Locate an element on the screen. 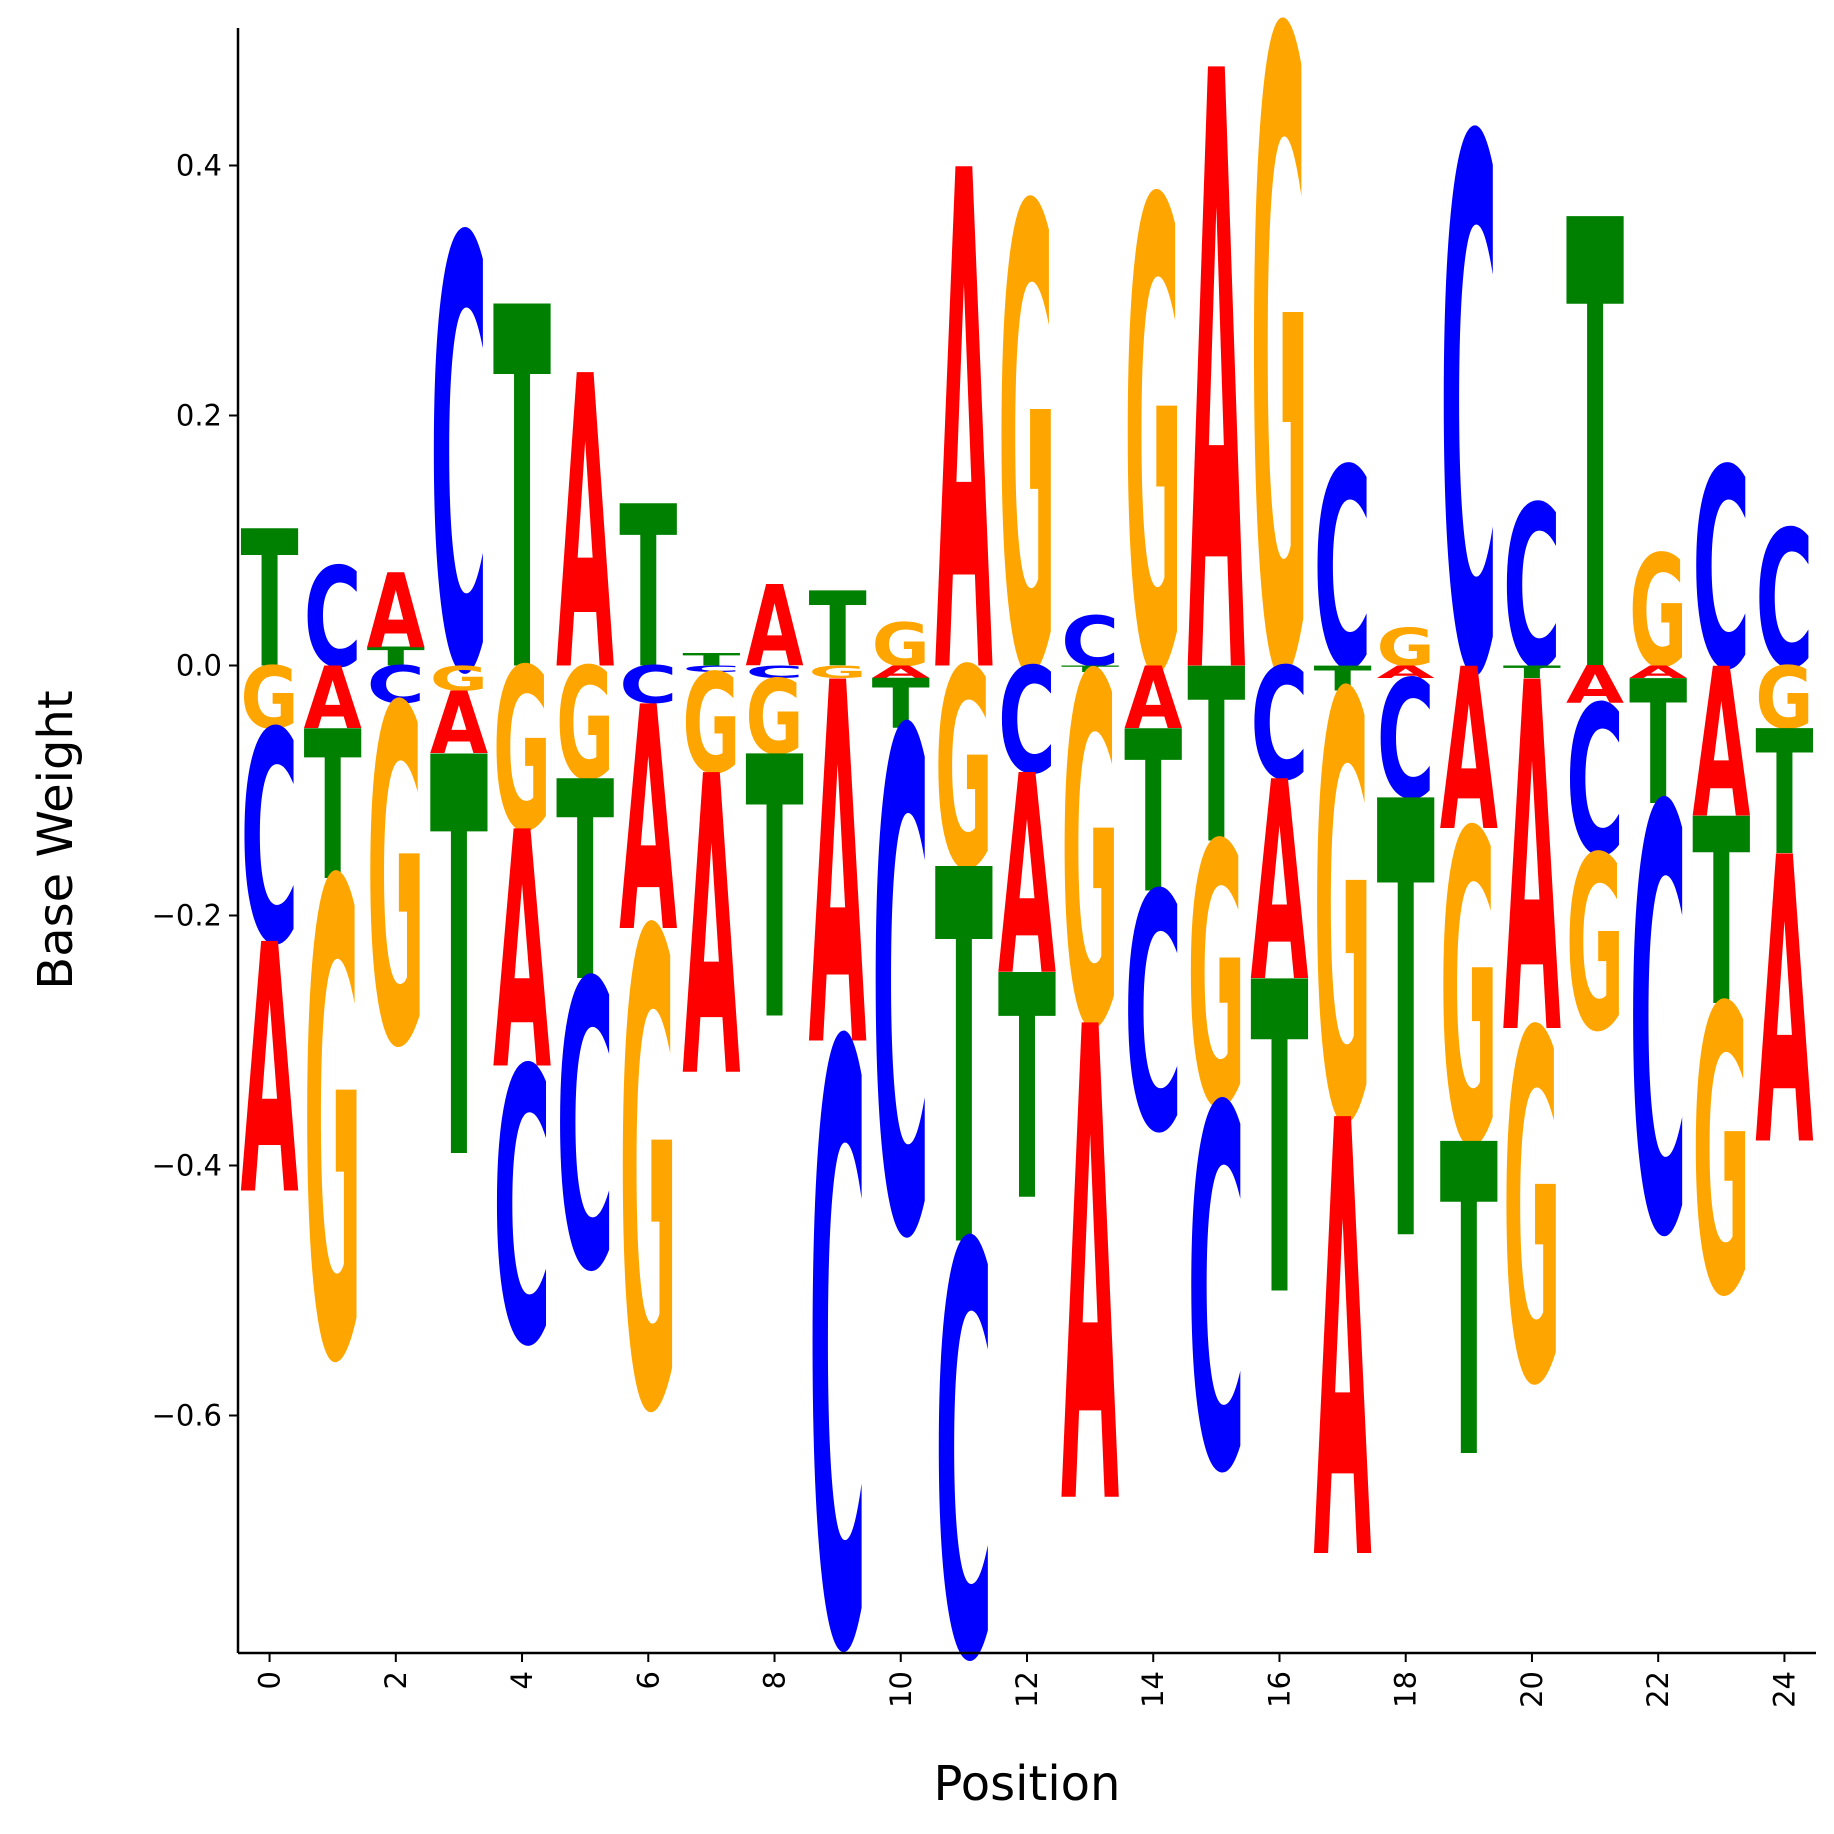 The height and width of the screenshot is (1834, 1834). x-tick-label: 8 is located at coordinates (775, 1680).